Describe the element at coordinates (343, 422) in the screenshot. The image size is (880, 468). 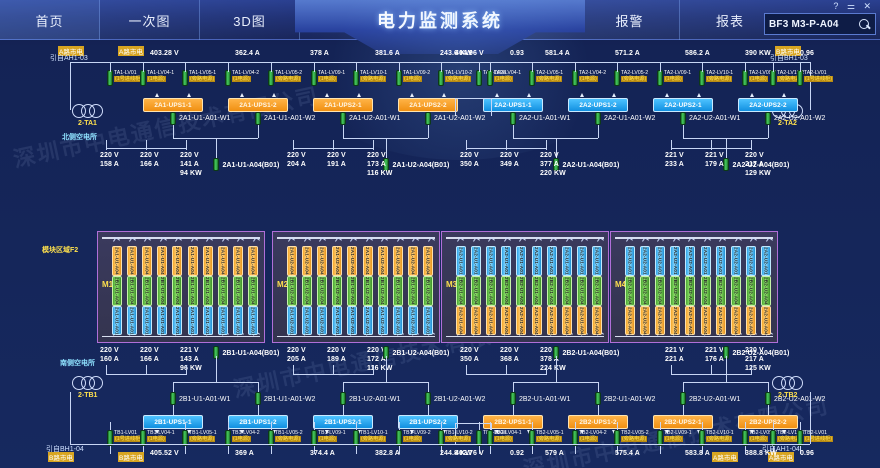
I see `ups-unit: 2B1-UPS2-1` at that location.